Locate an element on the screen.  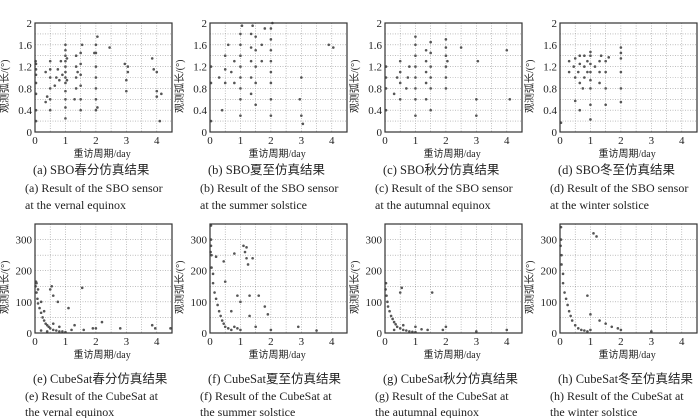
caption-zh: (e) CubeSat春分仿真结果 is located at coordinates (100, 379).